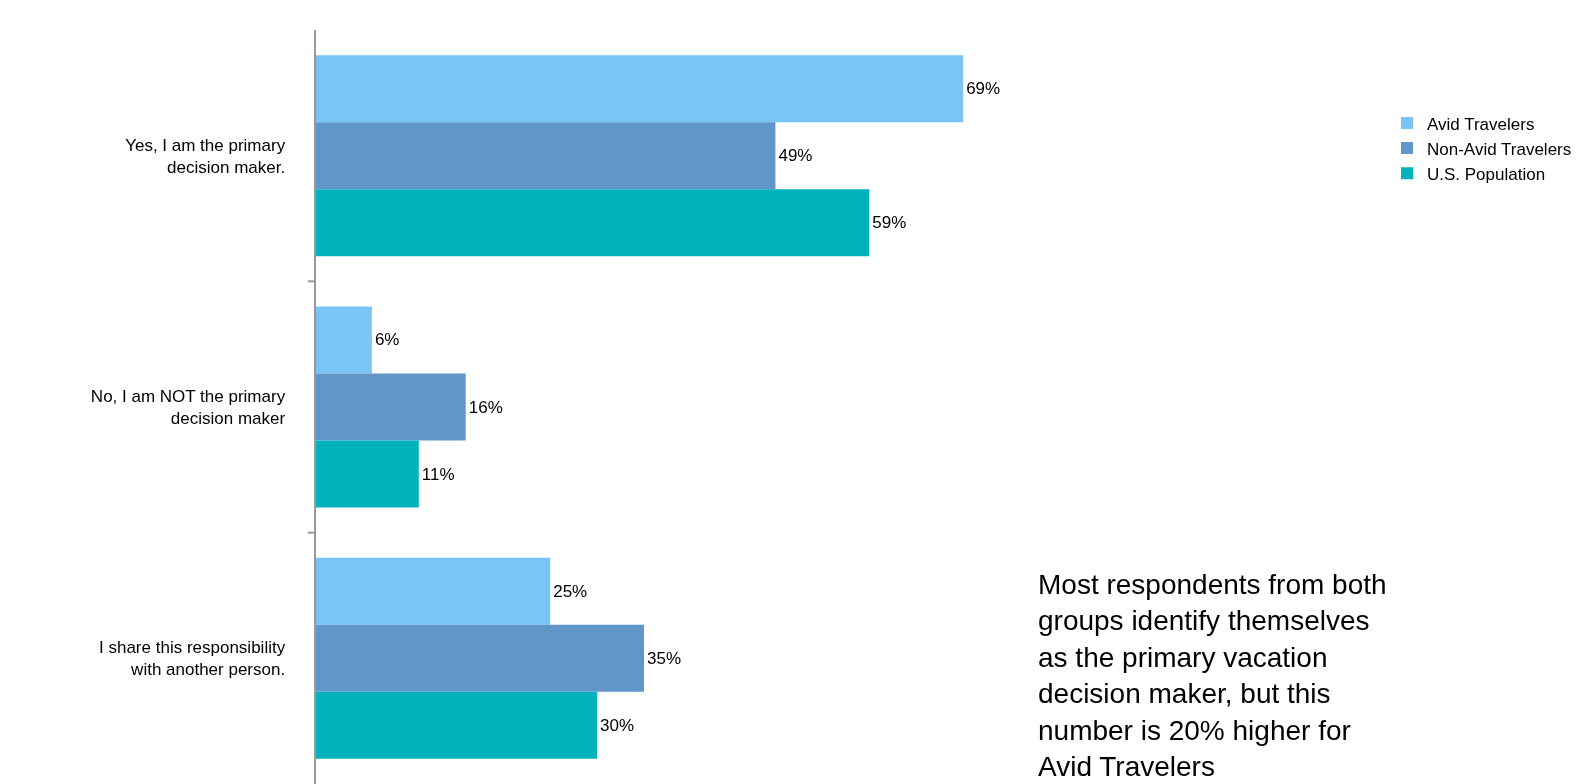 The height and width of the screenshot is (784, 1587). What do you see at coordinates (485, 407) in the screenshot?
I see `data-label: 16%` at bounding box center [485, 407].